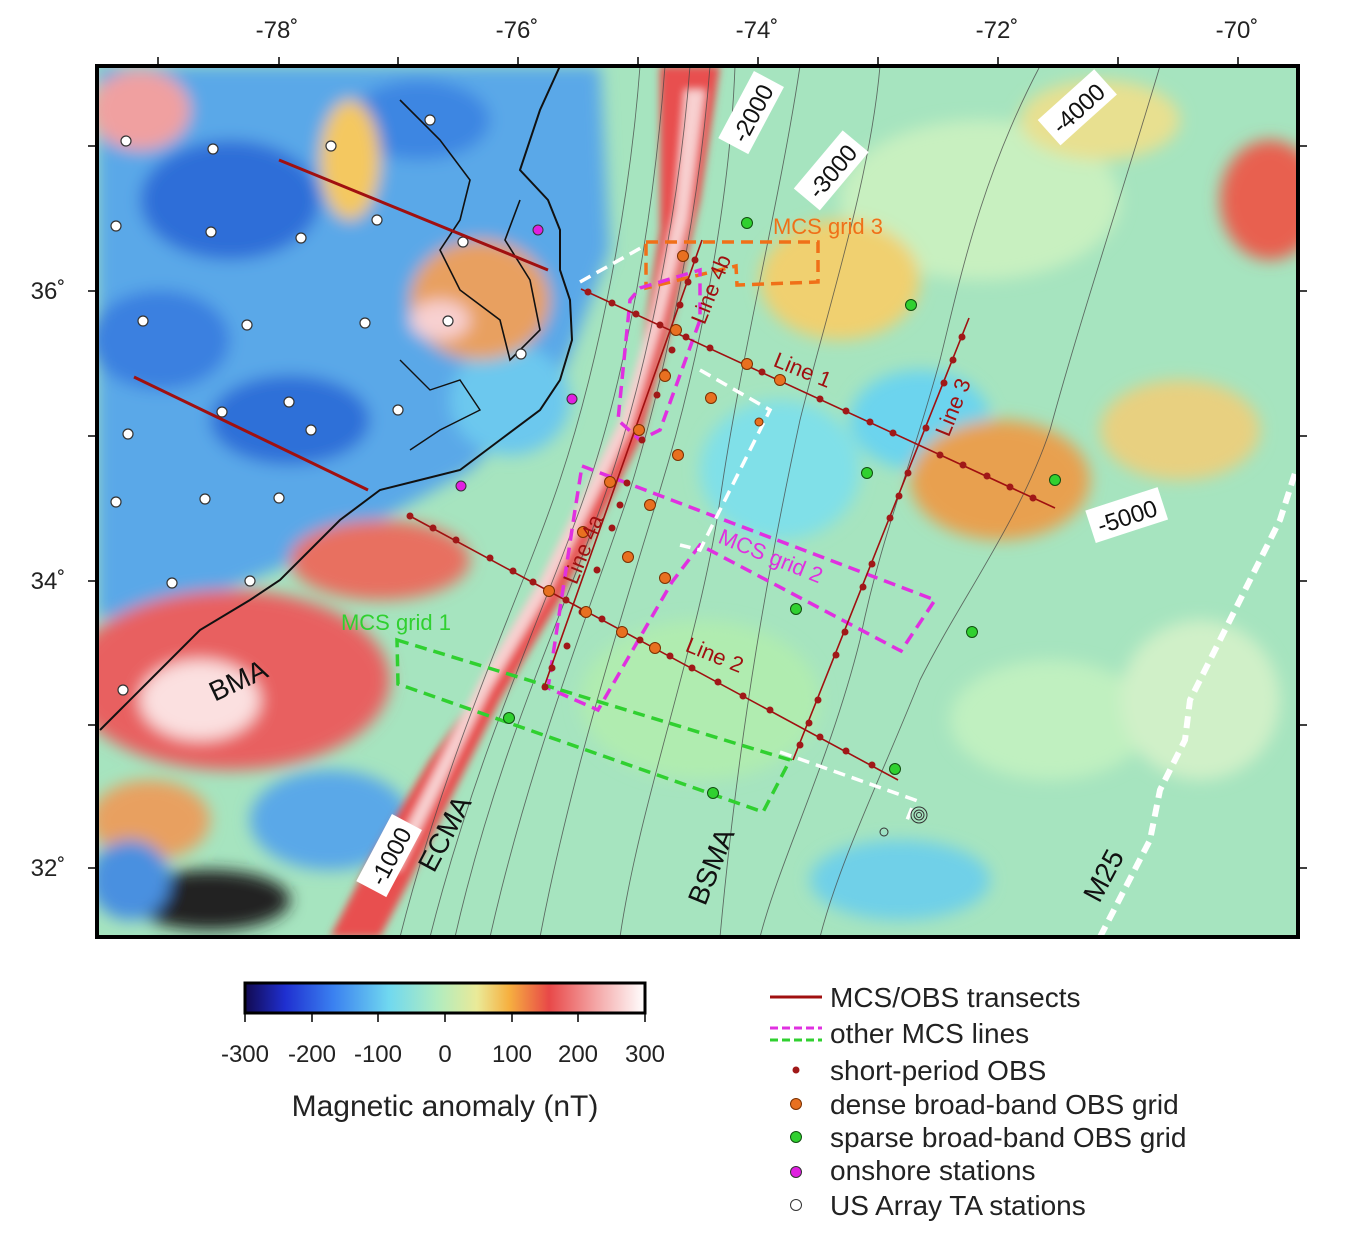  I want to click on lon-label-70: -70˚, so click(1237, 30).